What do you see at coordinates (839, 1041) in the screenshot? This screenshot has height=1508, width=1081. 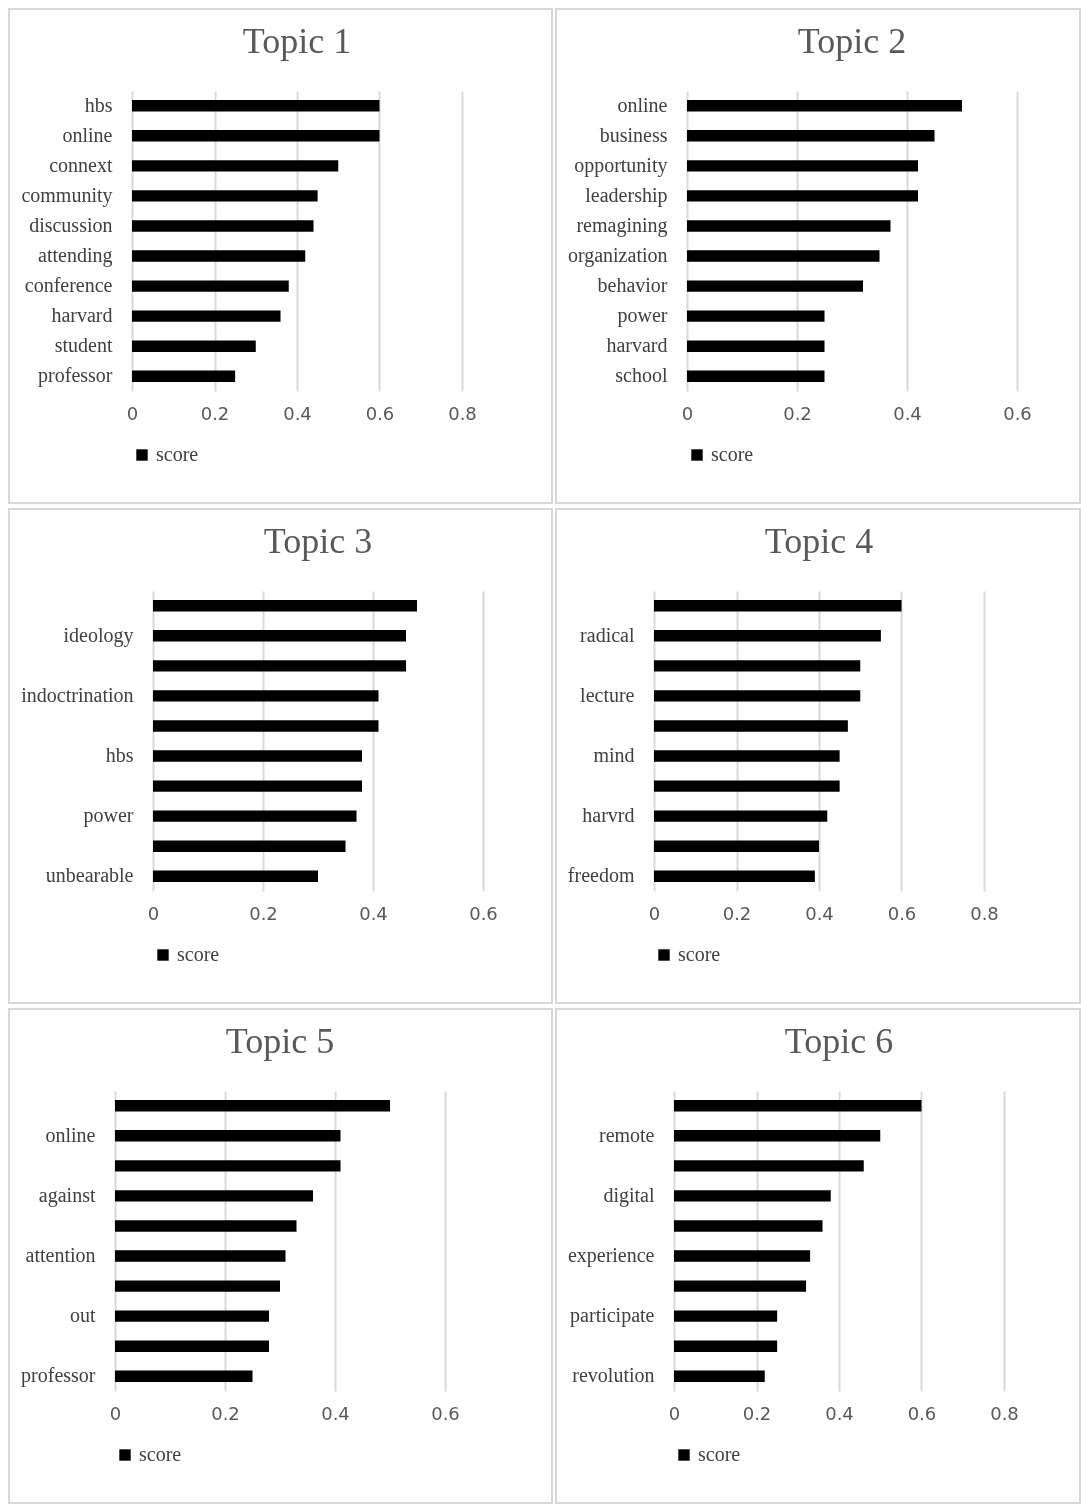 I see `chart-title: Topic 6` at bounding box center [839, 1041].